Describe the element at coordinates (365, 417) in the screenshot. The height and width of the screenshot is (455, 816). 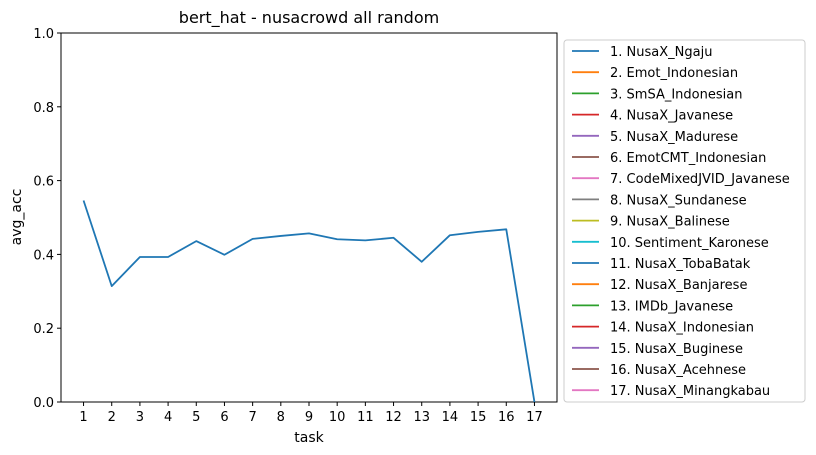
I see `x-tick-label: 11` at that location.